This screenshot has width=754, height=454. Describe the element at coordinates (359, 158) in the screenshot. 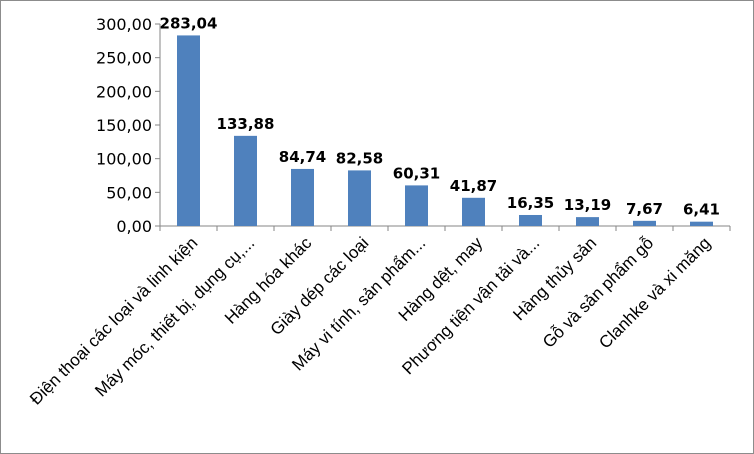

I see `data-label: 82,58` at that location.